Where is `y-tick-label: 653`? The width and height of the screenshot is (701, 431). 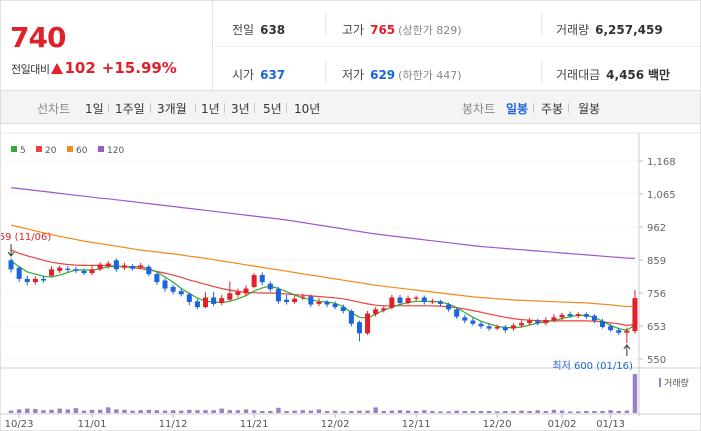 y-tick-label: 653 is located at coordinates (656, 327).